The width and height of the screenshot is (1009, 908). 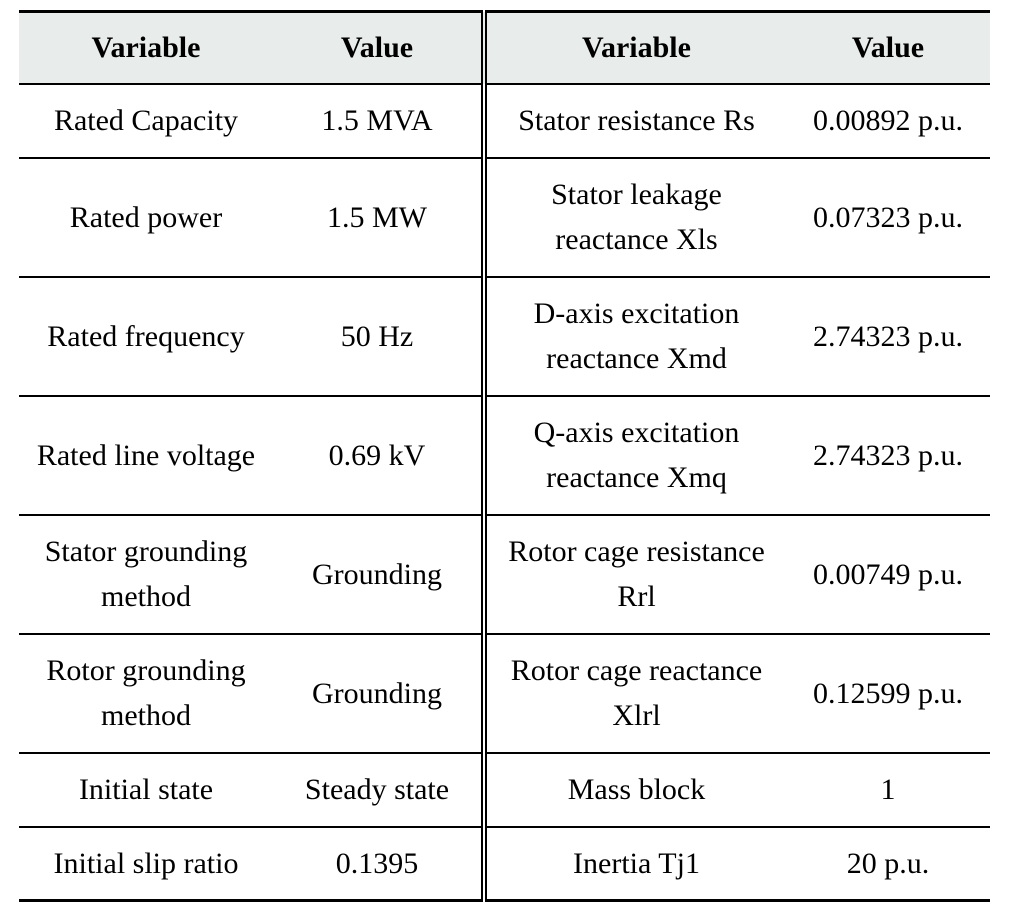 What do you see at coordinates (146, 693) in the screenshot?
I see `variable-cell: Rotor grounding method` at bounding box center [146, 693].